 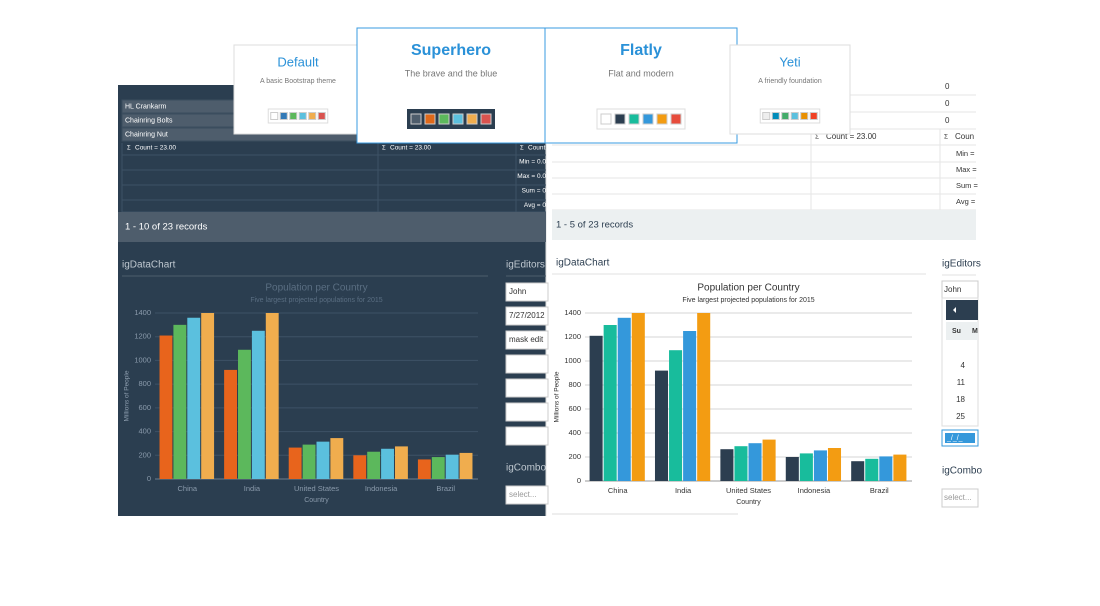 What do you see at coordinates (748, 288) in the screenshot?
I see `chart-title: Population per Country` at bounding box center [748, 288].